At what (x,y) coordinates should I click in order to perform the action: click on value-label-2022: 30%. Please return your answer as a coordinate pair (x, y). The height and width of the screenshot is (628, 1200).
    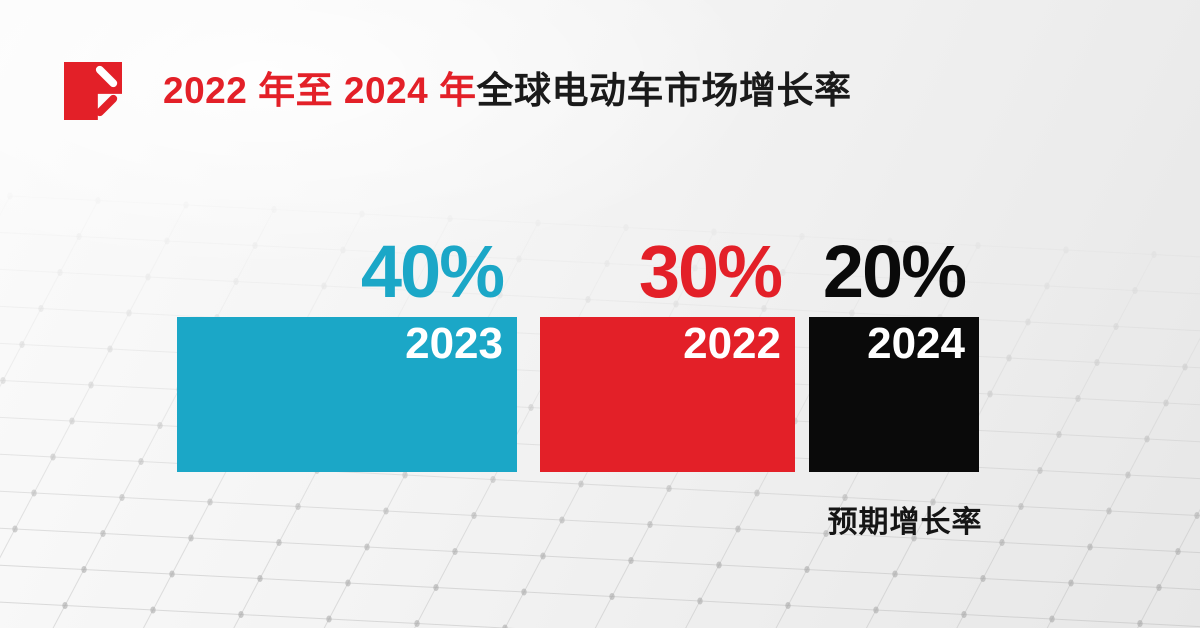
    Looking at the image, I should click on (710, 271).